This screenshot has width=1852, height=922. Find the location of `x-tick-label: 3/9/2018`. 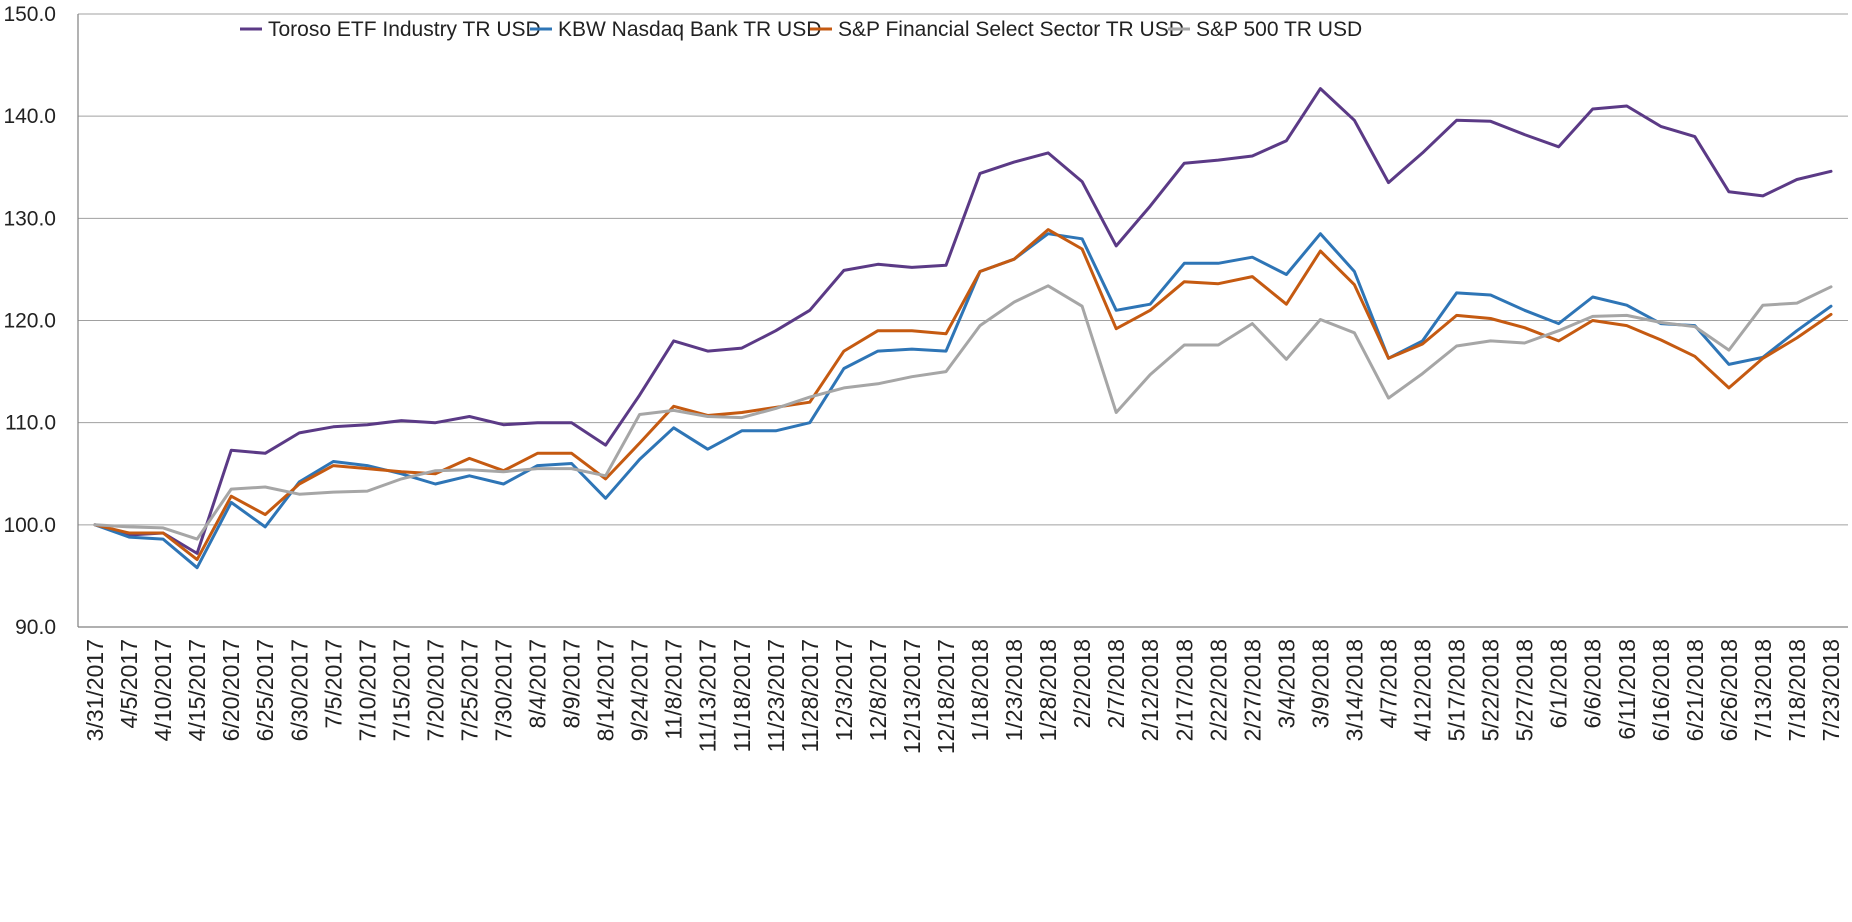

x-tick-label: 3/9/2018 is located at coordinates (1320, 684).